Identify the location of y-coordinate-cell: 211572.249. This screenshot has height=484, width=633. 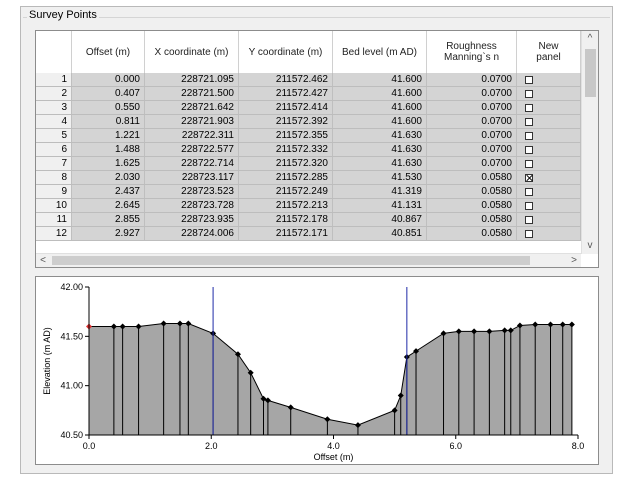
(286, 191).